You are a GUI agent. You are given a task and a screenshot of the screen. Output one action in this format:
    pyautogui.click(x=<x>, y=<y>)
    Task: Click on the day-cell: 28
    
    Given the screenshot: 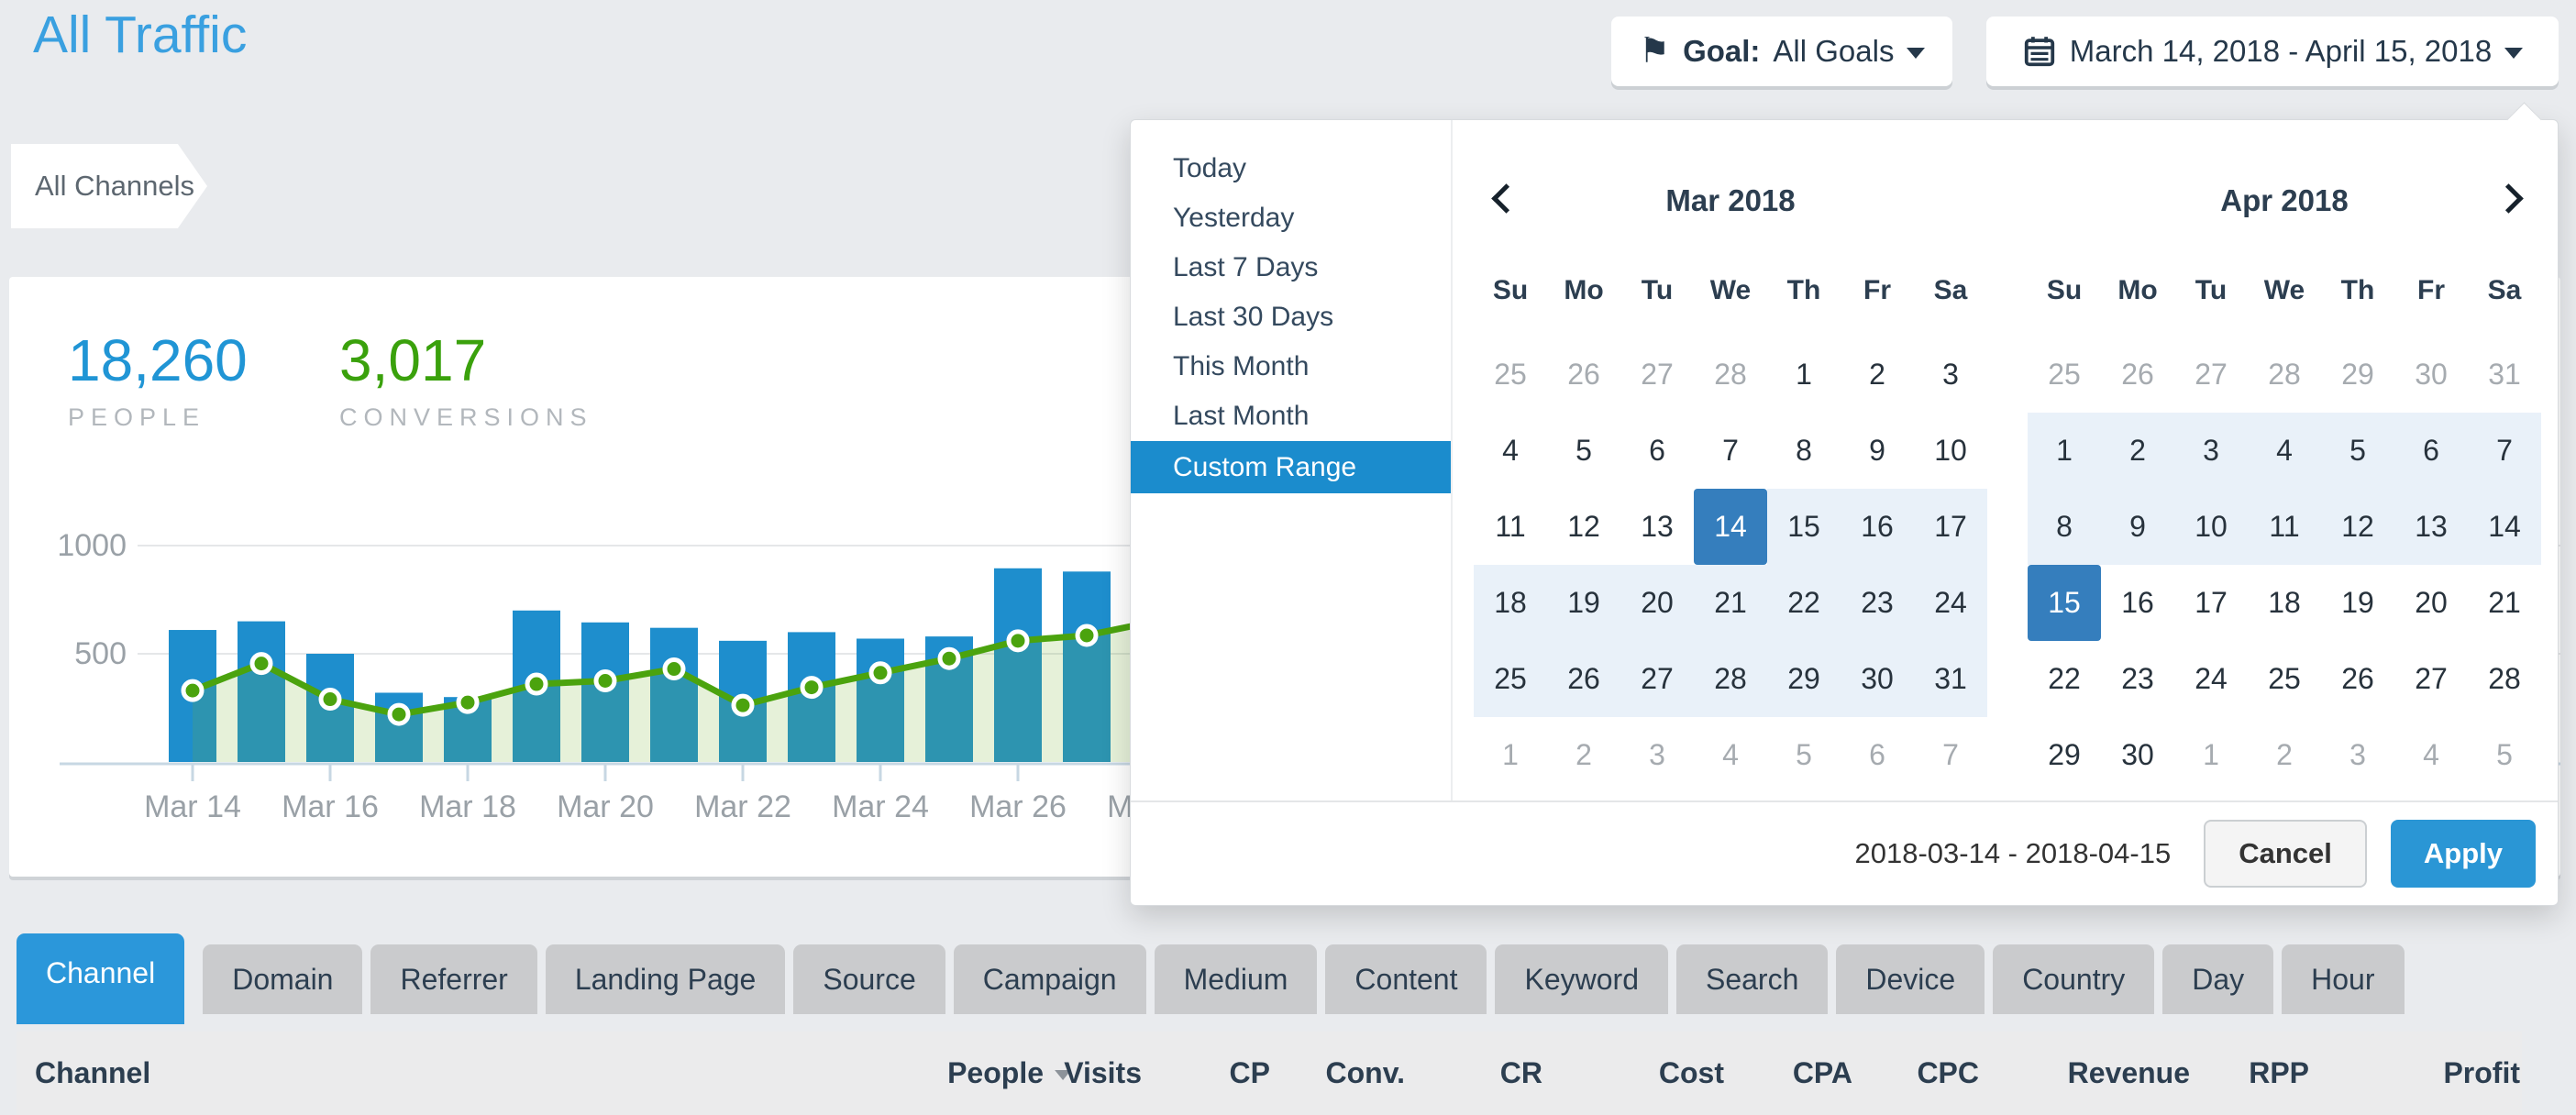 What is the action you would take?
    pyautogui.click(x=1730, y=679)
    